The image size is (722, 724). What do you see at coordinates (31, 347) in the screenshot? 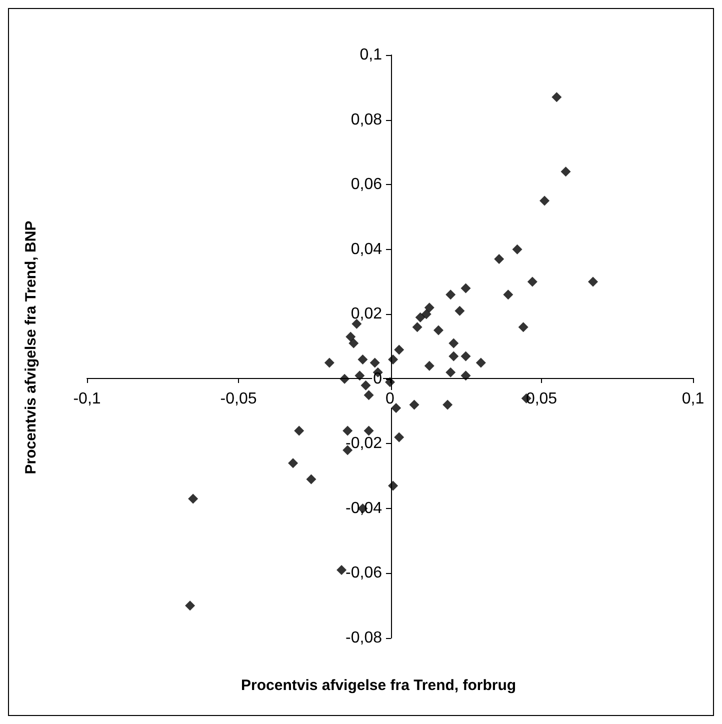
I see `y-axis-title: Procentvis afvigelse fra Trend, BNP` at bounding box center [31, 347].